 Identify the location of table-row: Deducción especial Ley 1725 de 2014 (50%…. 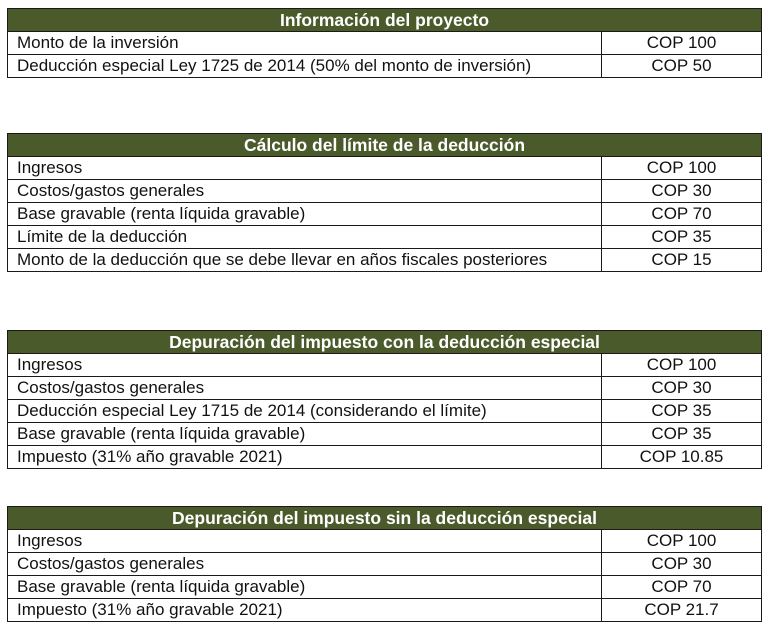
(384, 66).